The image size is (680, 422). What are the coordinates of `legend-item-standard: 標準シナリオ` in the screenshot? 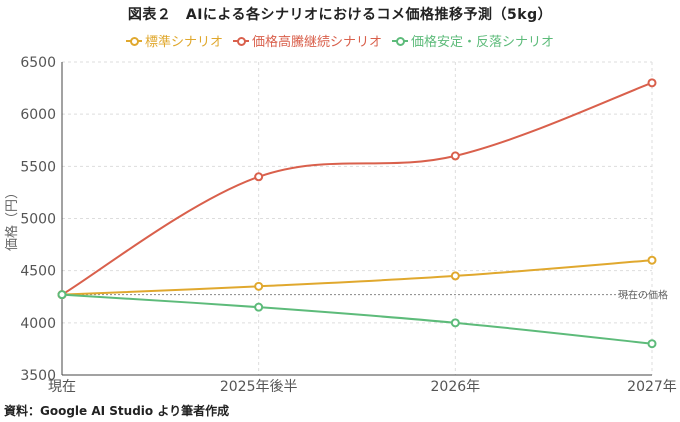 It's located at (174, 40).